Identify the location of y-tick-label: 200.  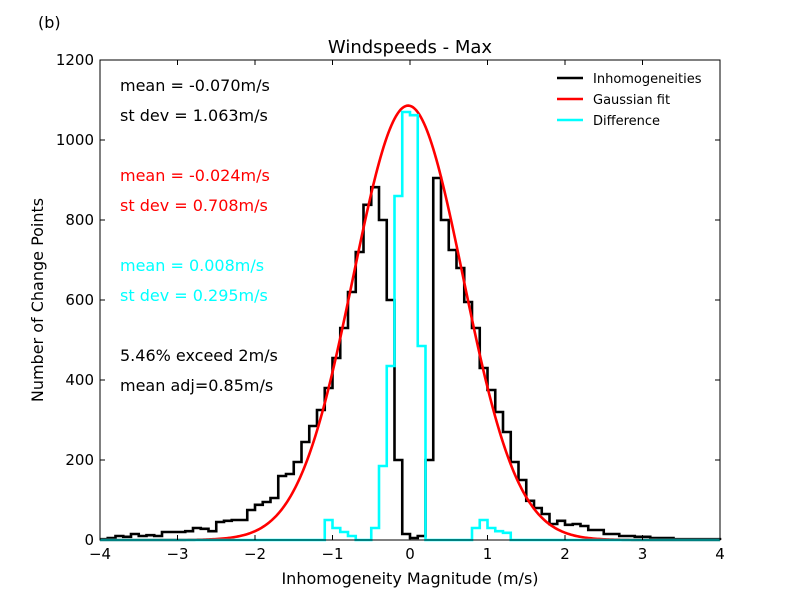
(79, 460).